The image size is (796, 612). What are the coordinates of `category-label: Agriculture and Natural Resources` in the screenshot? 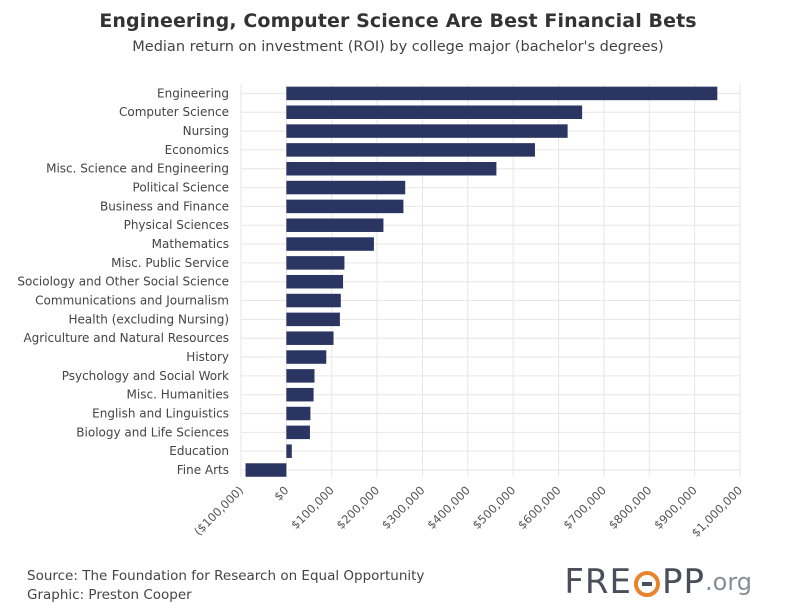 It's located at (126, 338).